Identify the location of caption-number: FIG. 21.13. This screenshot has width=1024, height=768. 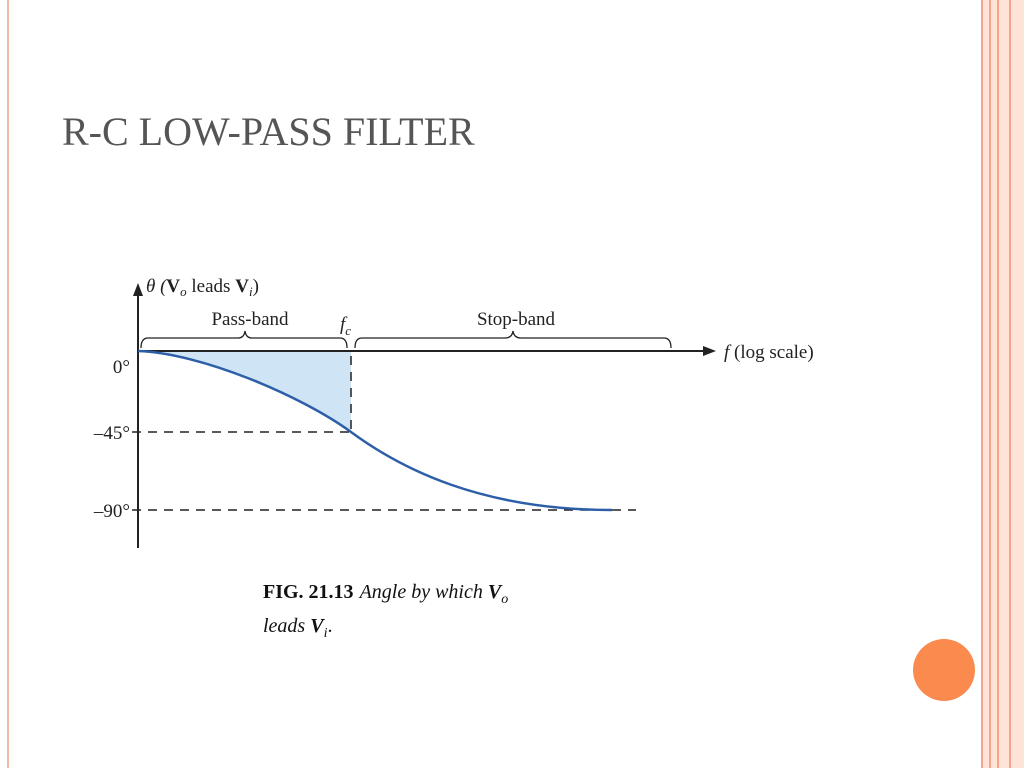
(308, 592).